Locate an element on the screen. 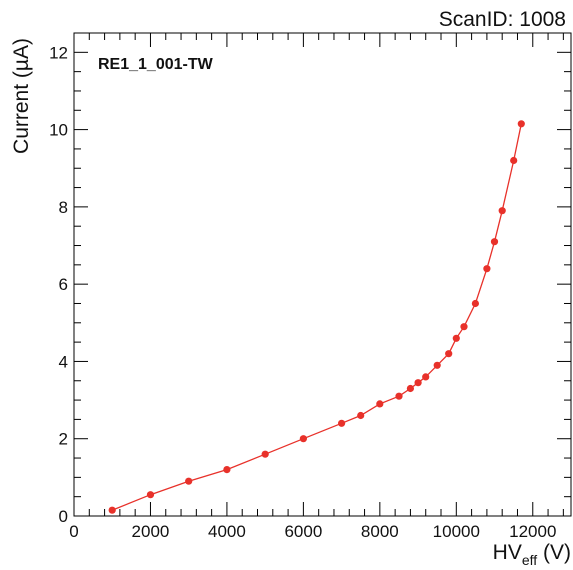  x-tick-label: 10000 is located at coordinates (456, 531).